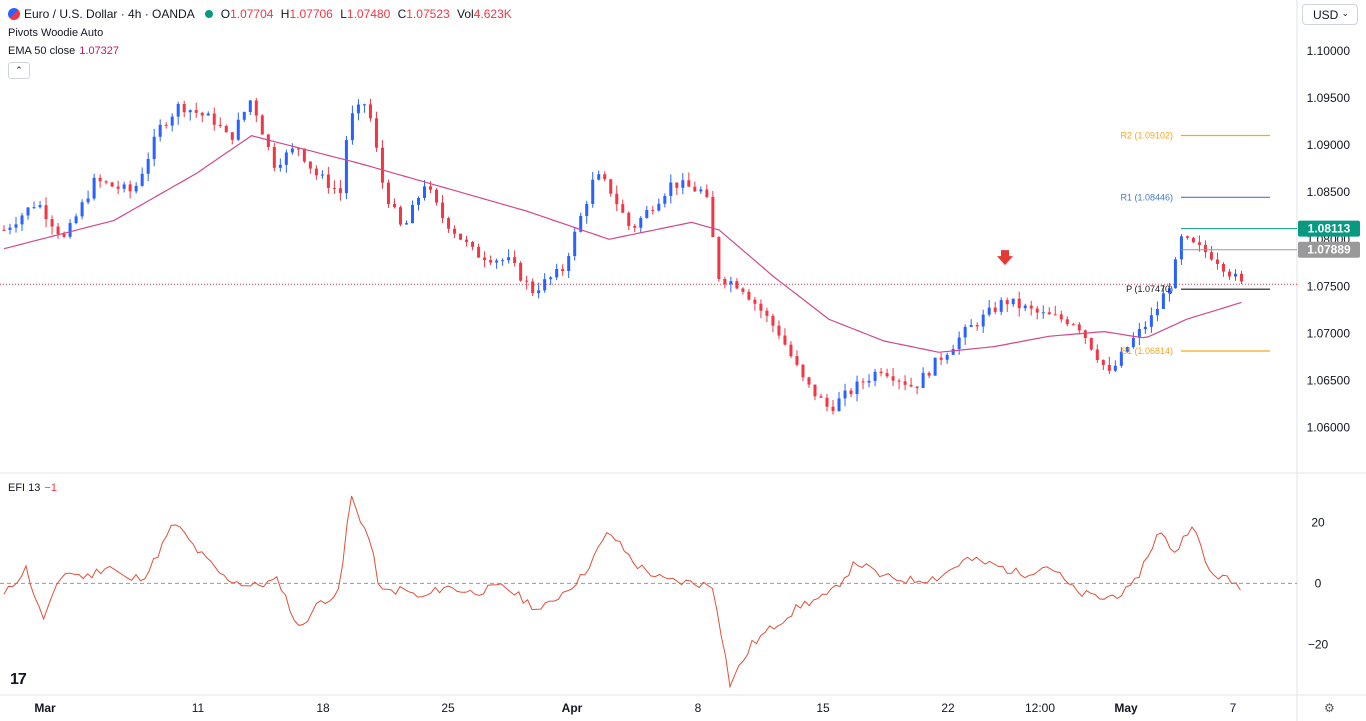 The height and width of the screenshot is (721, 1366). Describe the element at coordinates (1147, 351) in the screenshot. I see `pivot-label: S1 (1.06814)` at that location.